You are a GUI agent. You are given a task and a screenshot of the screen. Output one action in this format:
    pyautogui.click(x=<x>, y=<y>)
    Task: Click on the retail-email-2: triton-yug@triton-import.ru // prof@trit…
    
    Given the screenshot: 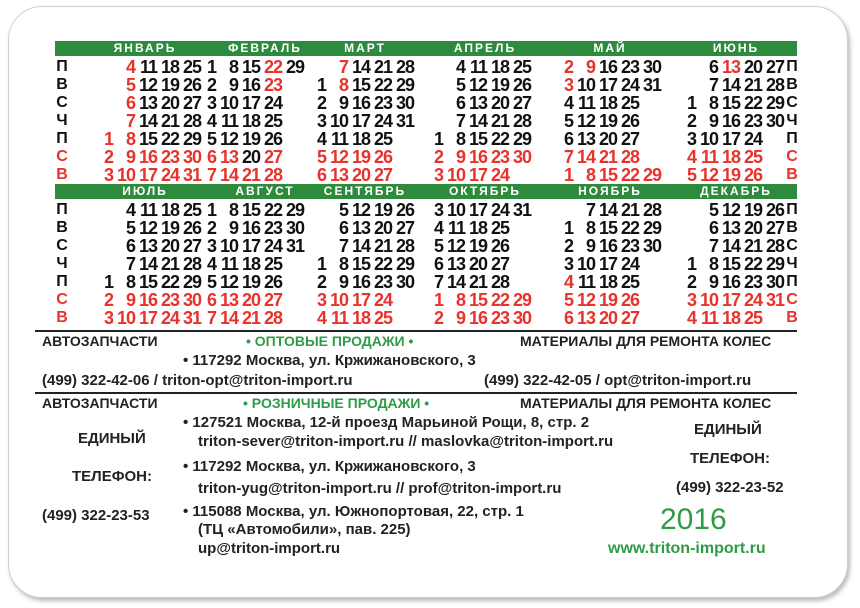 What is the action you would take?
    pyautogui.click(x=380, y=488)
    